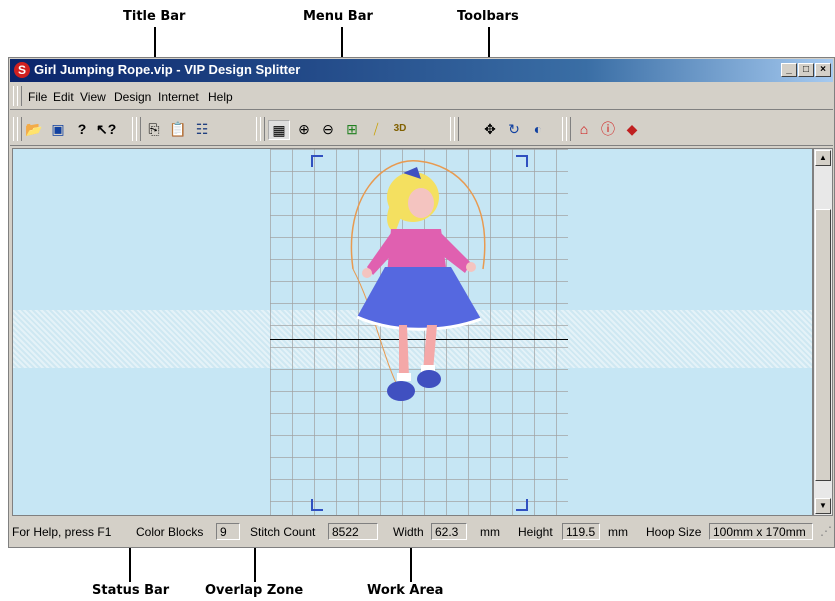 The width and height of the screenshot is (835, 601). I want to click on embroidery-design, so click(418, 288).